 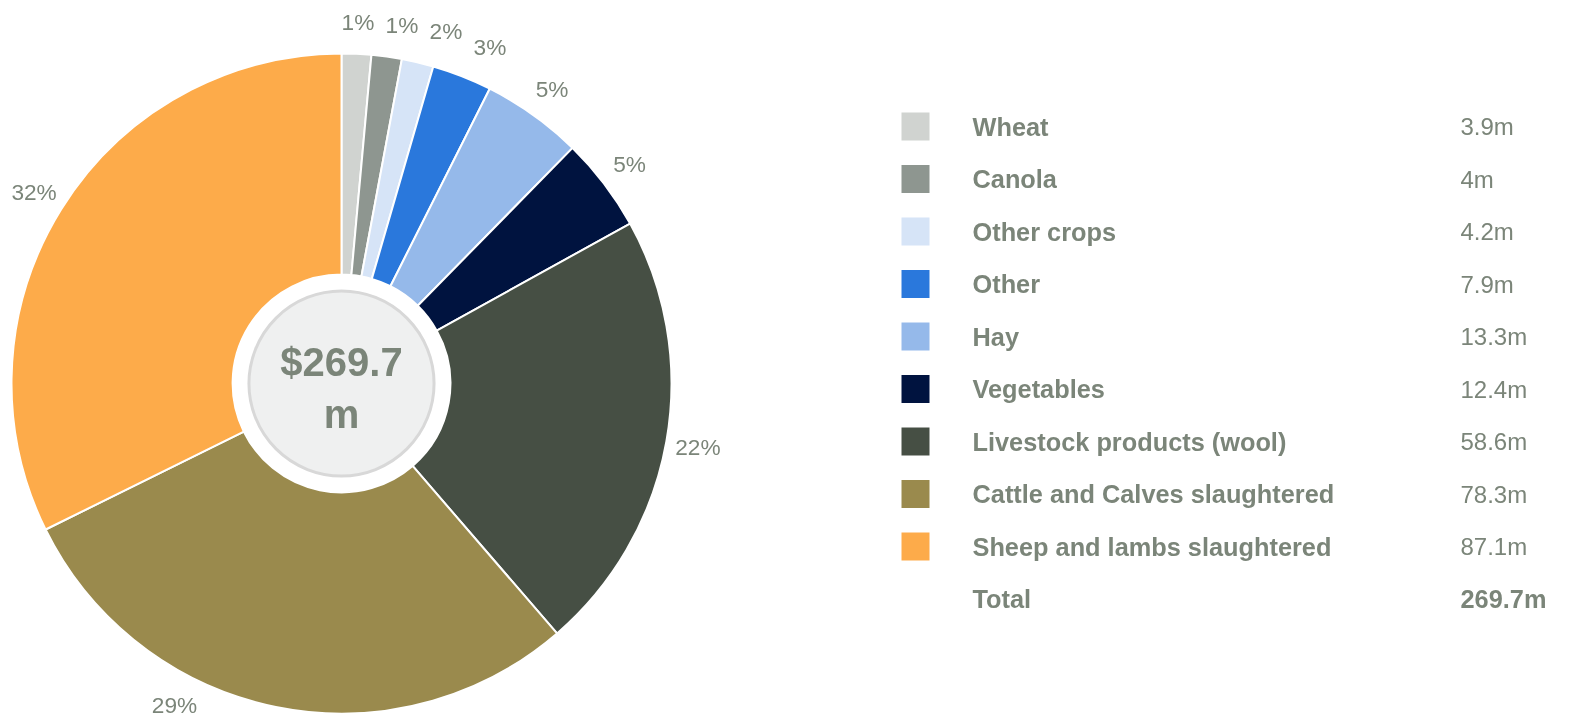 What do you see at coordinates (1494, 441) in the screenshot?
I see `data-label: 58.6m` at bounding box center [1494, 441].